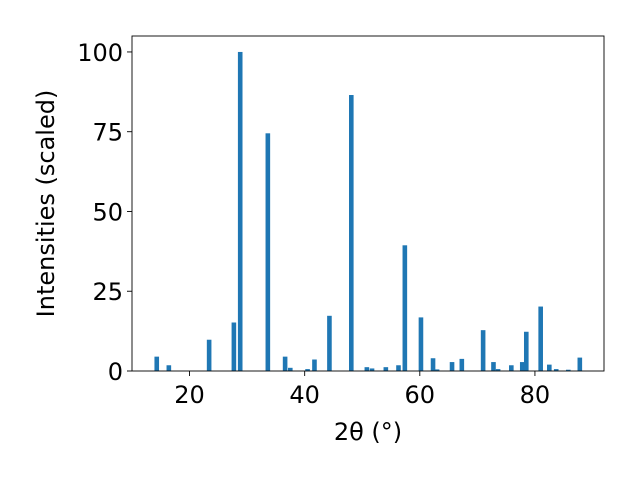 The height and width of the screenshot is (480, 640). Describe the element at coordinates (362, 390) in the screenshot. I see `x-axis: 20 40 60 80` at that location.